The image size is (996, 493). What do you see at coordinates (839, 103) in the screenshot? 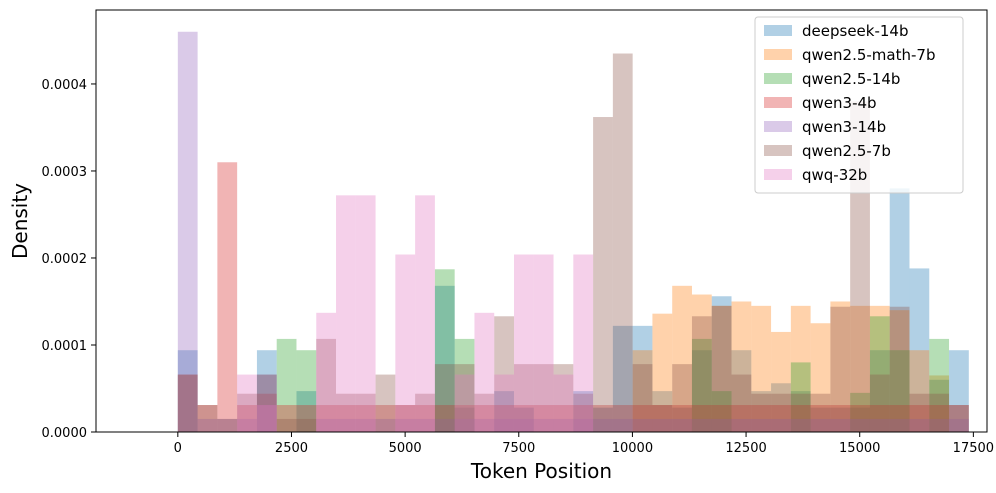
I see `legend-label: qwen3-4b` at bounding box center [839, 103].